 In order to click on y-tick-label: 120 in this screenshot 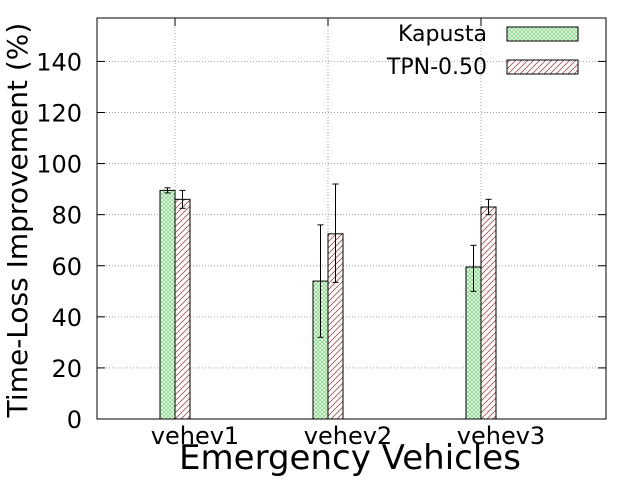, I will do `click(59, 114)`.